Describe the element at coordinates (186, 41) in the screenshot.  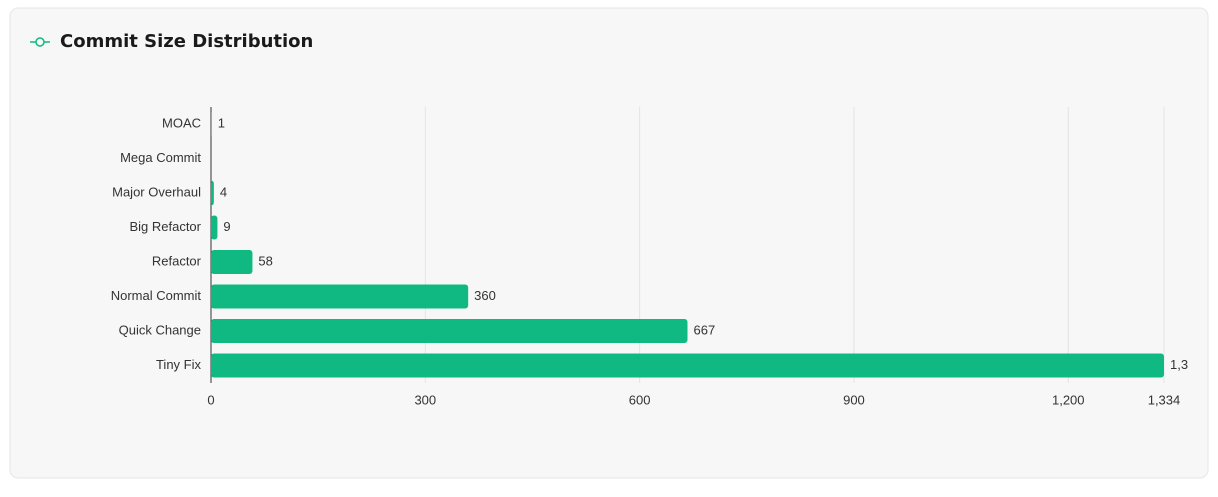
I see `chart-title: Commit Size Distribution` at that location.